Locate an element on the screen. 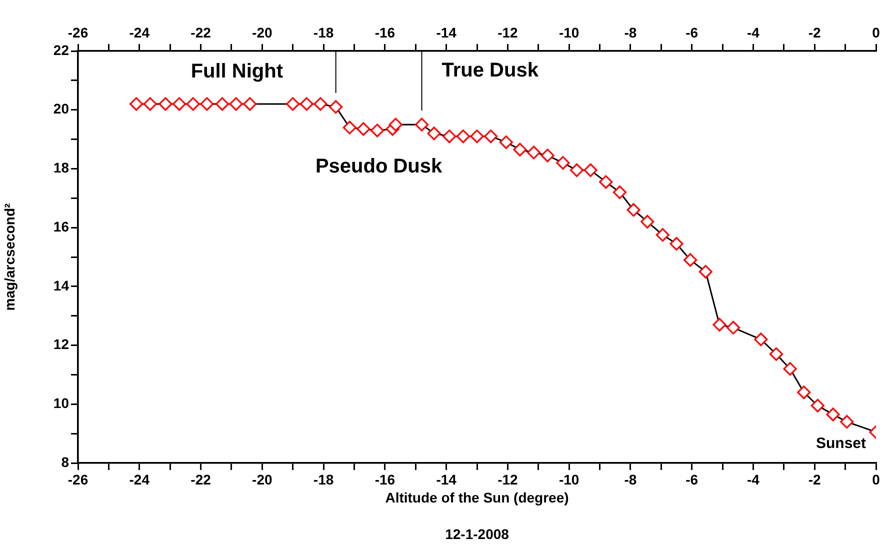 This screenshot has height=546, width=890. x2-tick-label: -4 is located at coordinates (753, 32).